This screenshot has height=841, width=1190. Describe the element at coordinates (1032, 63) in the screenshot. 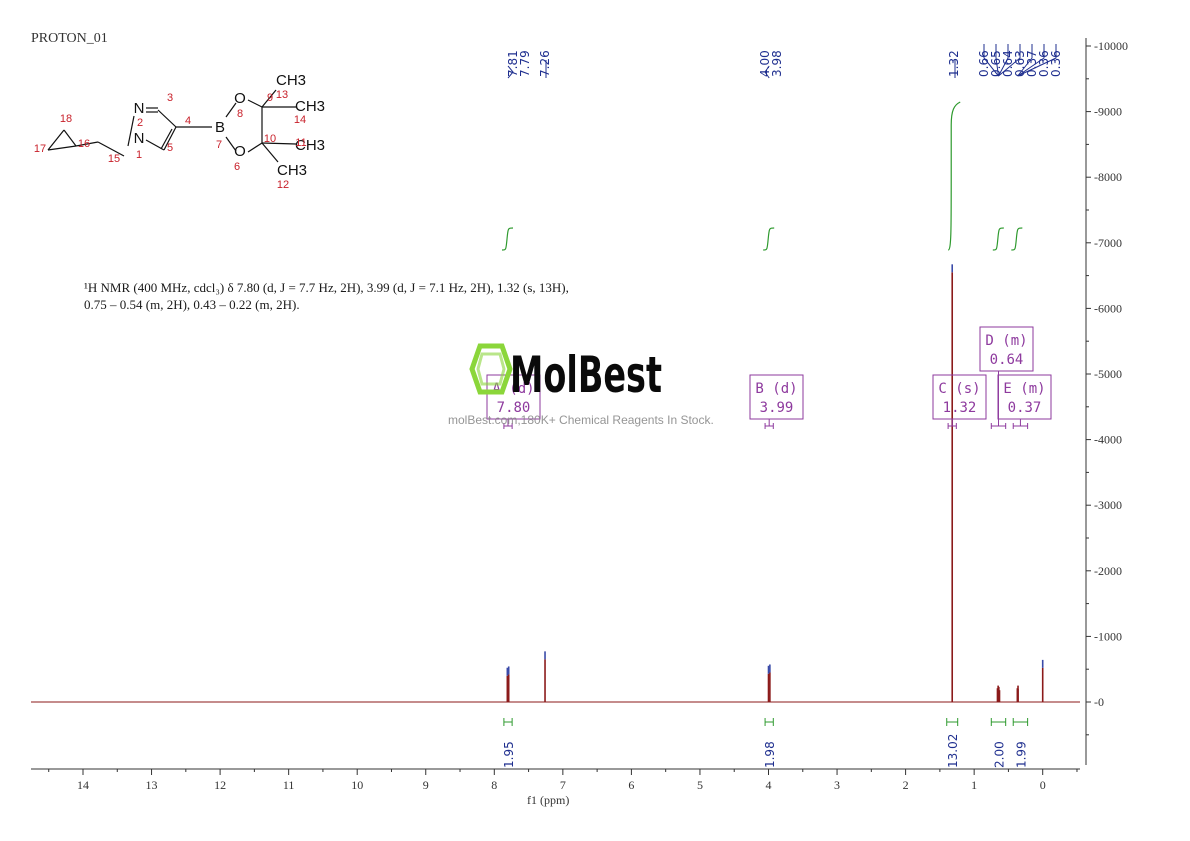

I see `peak-label: 0.37` at that location.